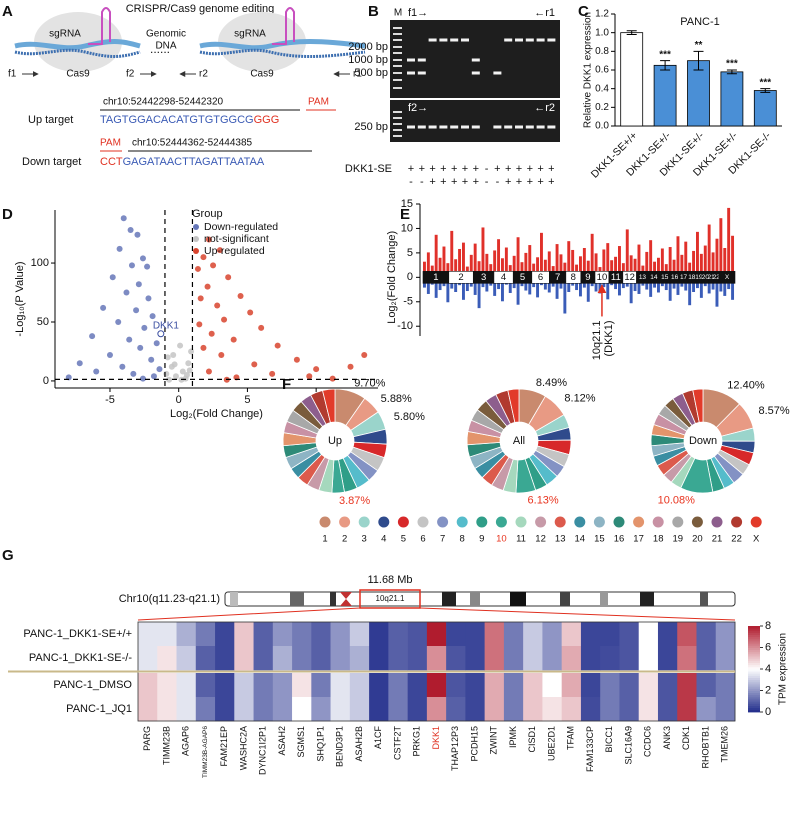  What do you see at coordinates (318, 102) in the screenshot?
I see `pam-label: PAM` at bounding box center [318, 102].